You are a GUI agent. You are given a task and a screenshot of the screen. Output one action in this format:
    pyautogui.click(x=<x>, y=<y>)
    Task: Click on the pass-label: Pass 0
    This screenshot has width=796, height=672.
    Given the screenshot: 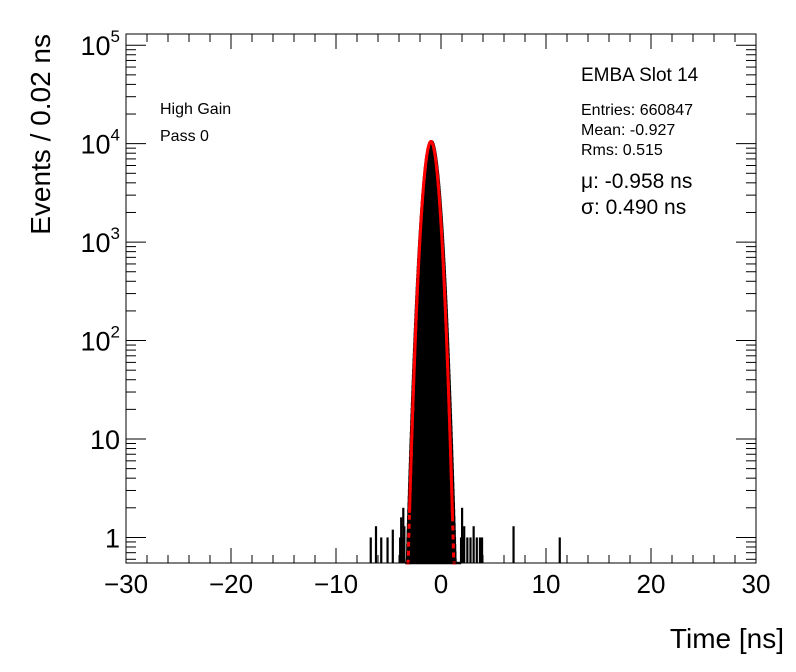 What is the action you would take?
    pyautogui.click(x=184, y=136)
    